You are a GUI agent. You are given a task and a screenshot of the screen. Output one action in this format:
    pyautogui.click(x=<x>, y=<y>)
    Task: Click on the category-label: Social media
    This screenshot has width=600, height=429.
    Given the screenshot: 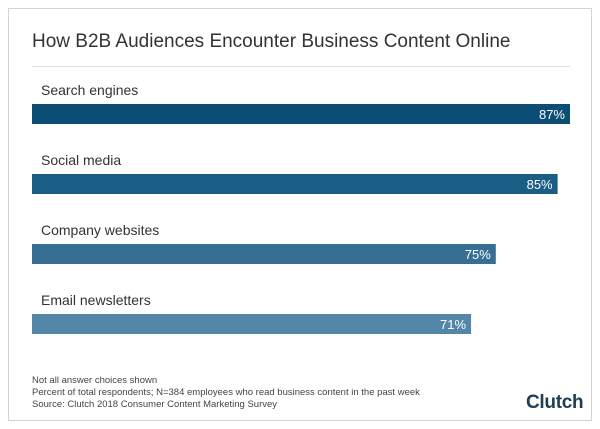 What is the action you would take?
    pyautogui.click(x=81, y=160)
    